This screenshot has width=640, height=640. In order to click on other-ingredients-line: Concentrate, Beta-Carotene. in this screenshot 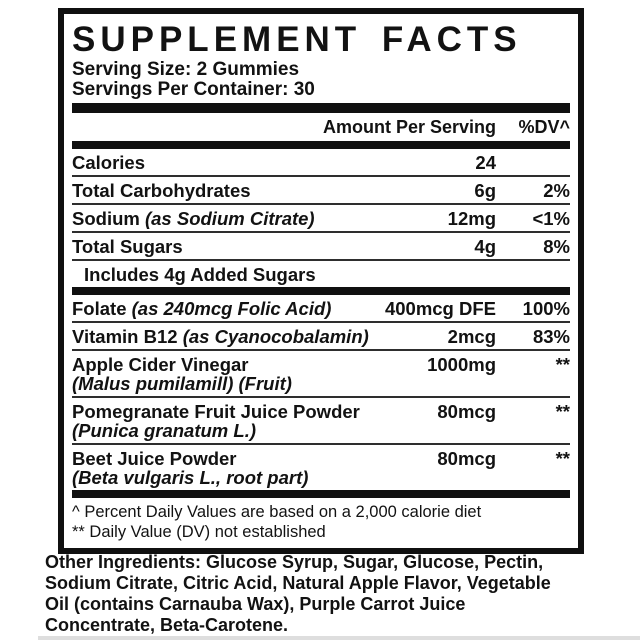, I will do `click(167, 625)`.